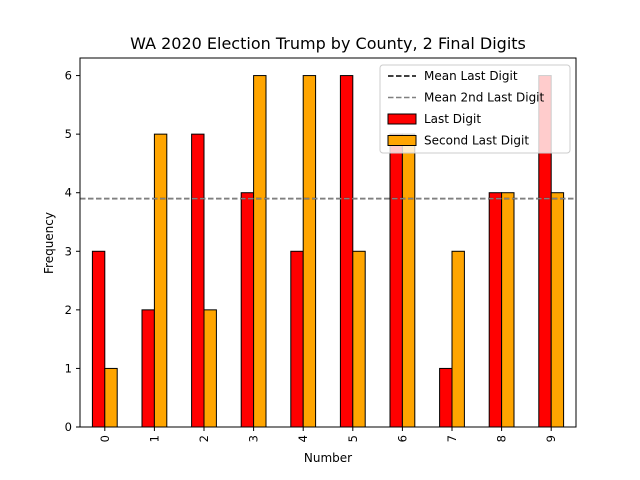 The height and width of the screenshot is (480, 640). Describe the element at coordinates (68, 310) in the screenshot. I see `y-tick-label: 2` at that location.